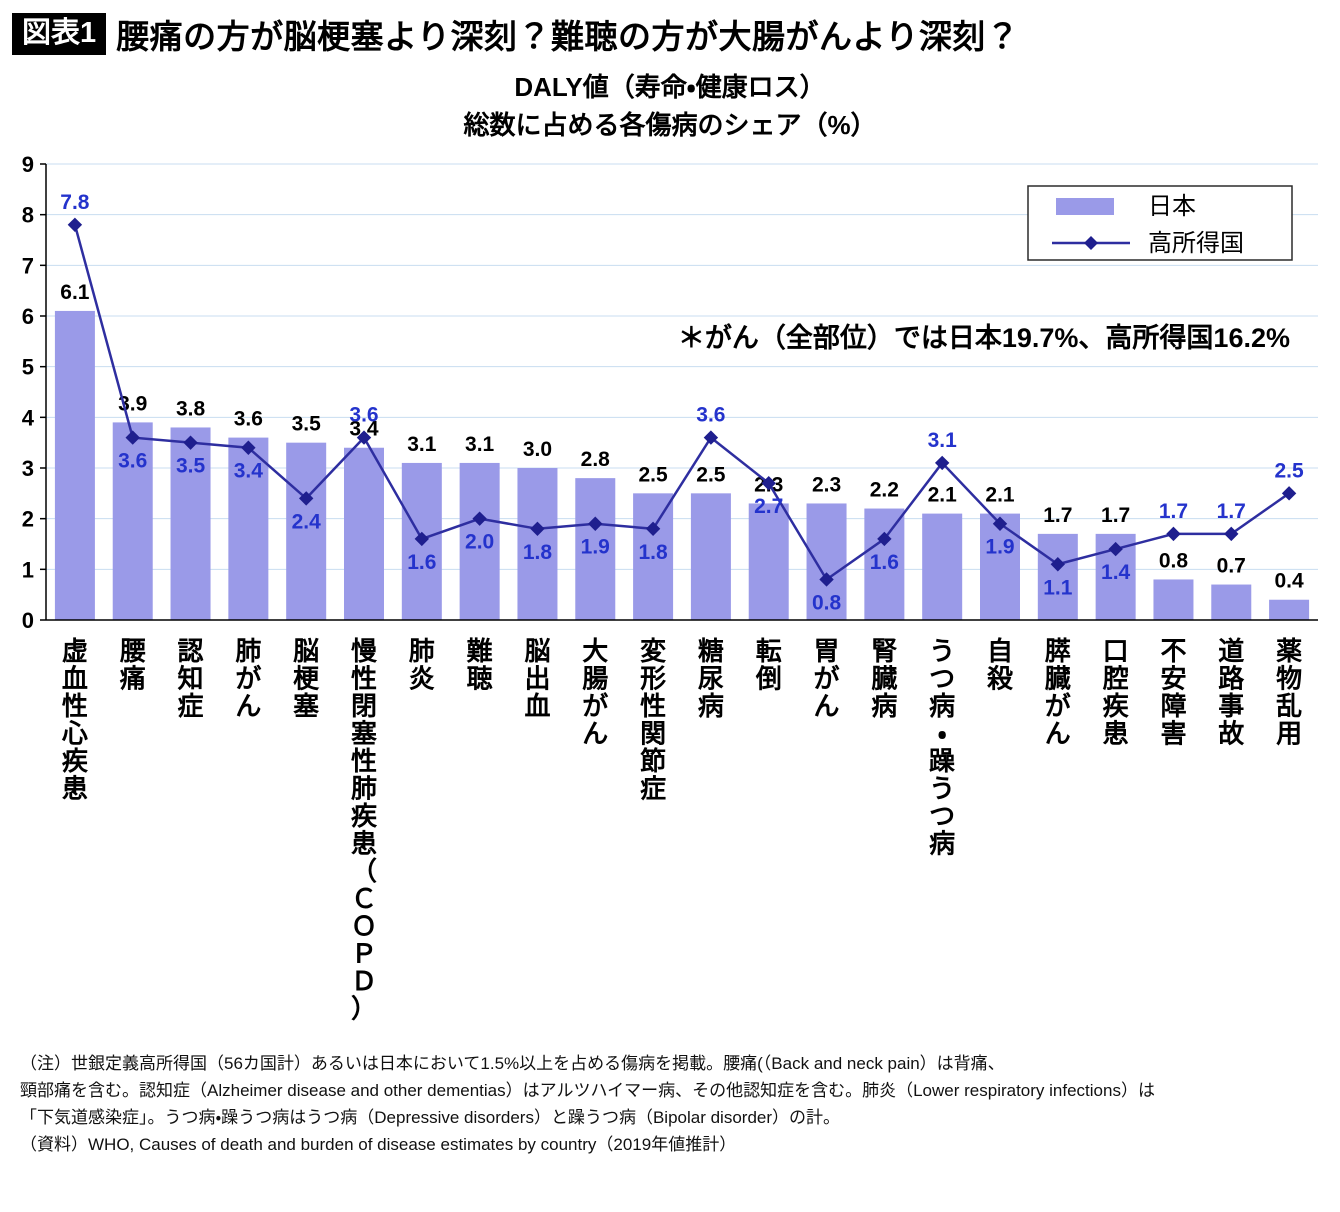 This screenshot has height=1212, width=1340. I want to click on y-tick-label: 1, so click(28, 569).